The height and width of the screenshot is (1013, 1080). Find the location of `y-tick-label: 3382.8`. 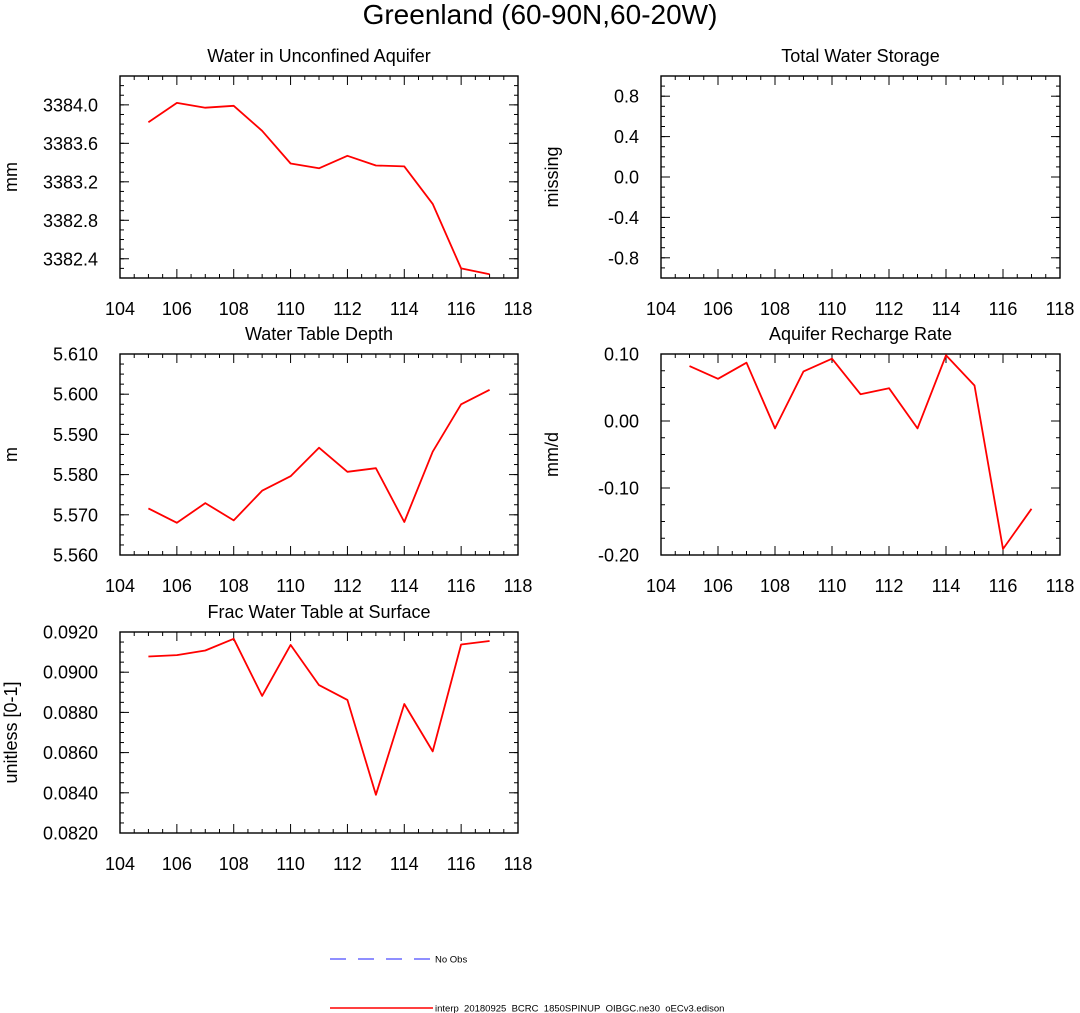

y-tick-label: 3382.8 is located at coordinates (70, 221).